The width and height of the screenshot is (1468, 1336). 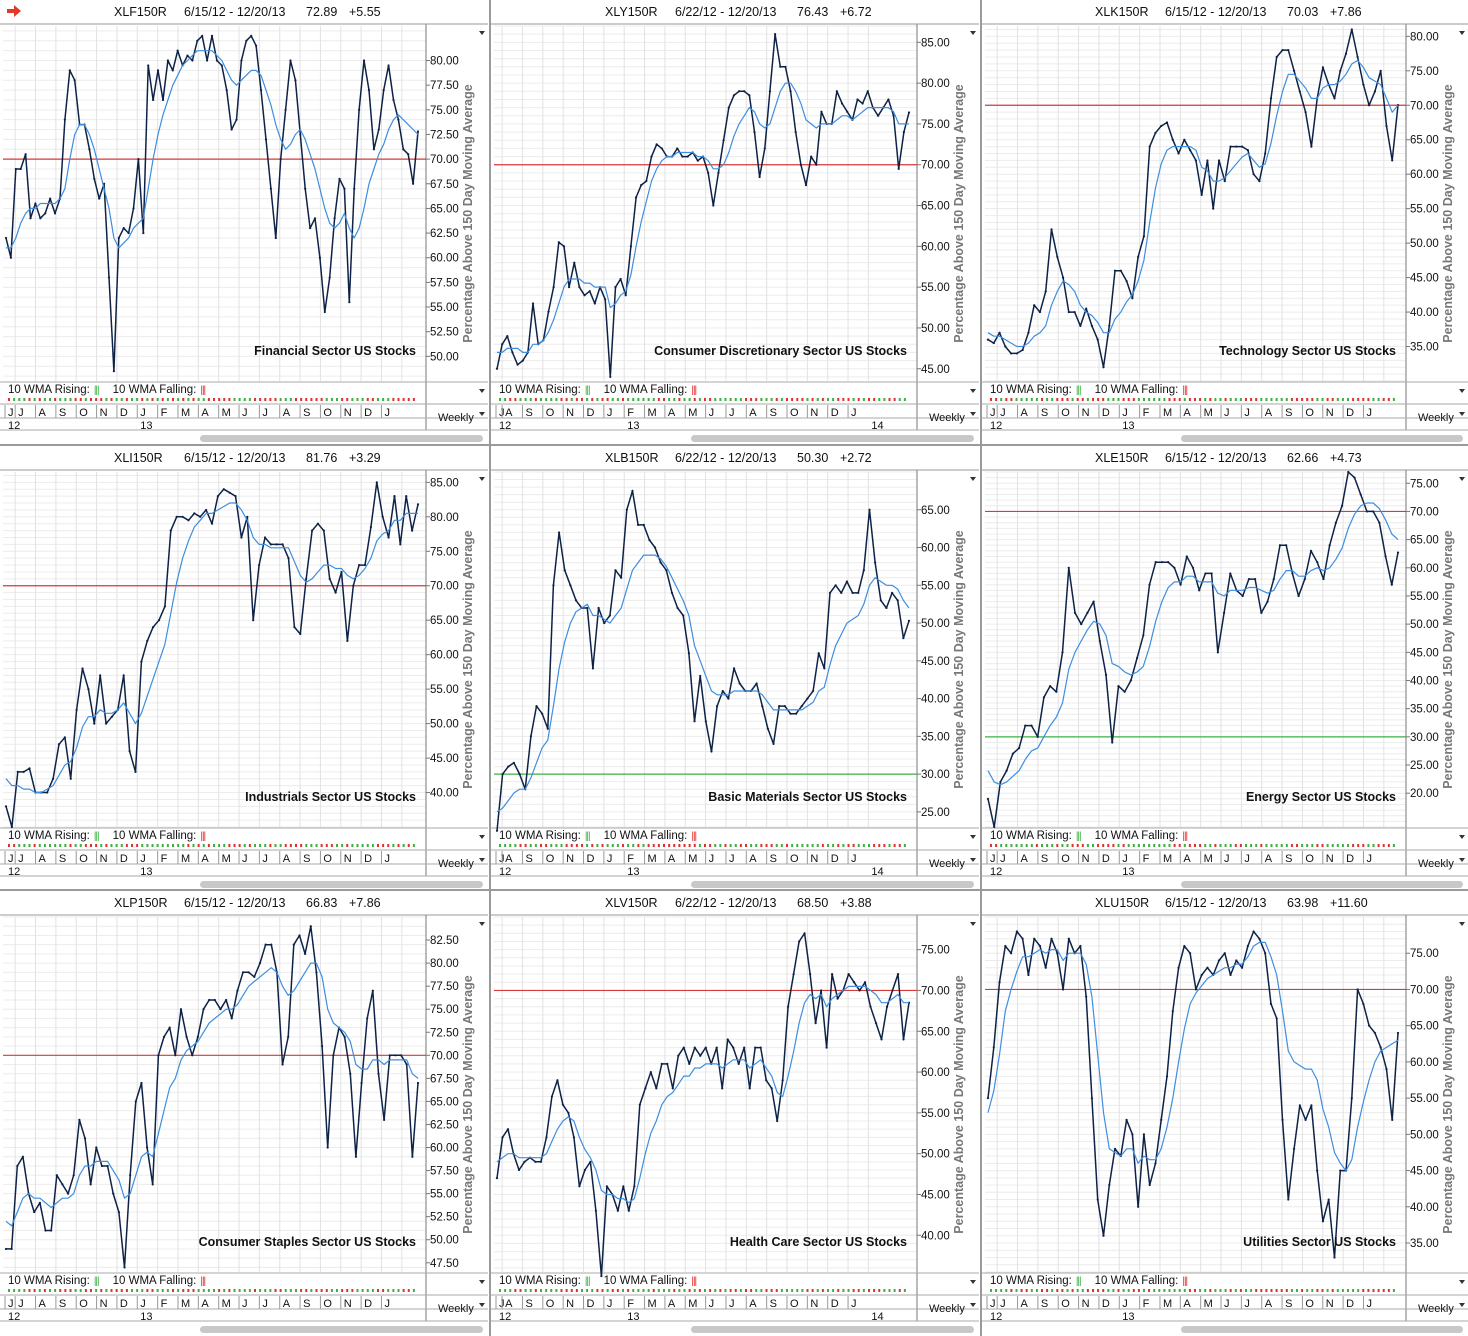 What do you see at coordinates (1424, 37) in the screenshot?
I see `y-tick-label: 80.00` at bounding box center [1424, 37].